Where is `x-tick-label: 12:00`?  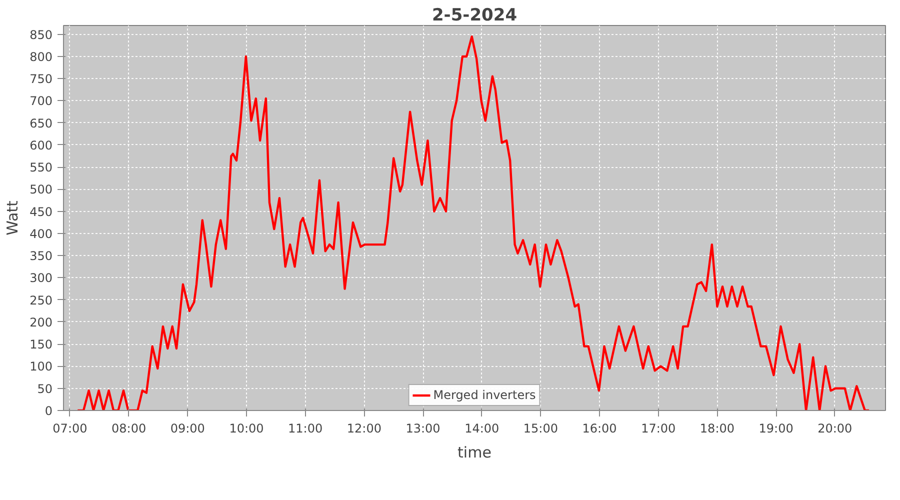
x-tick-label: 12:00 is located at coordinates (364, 429).